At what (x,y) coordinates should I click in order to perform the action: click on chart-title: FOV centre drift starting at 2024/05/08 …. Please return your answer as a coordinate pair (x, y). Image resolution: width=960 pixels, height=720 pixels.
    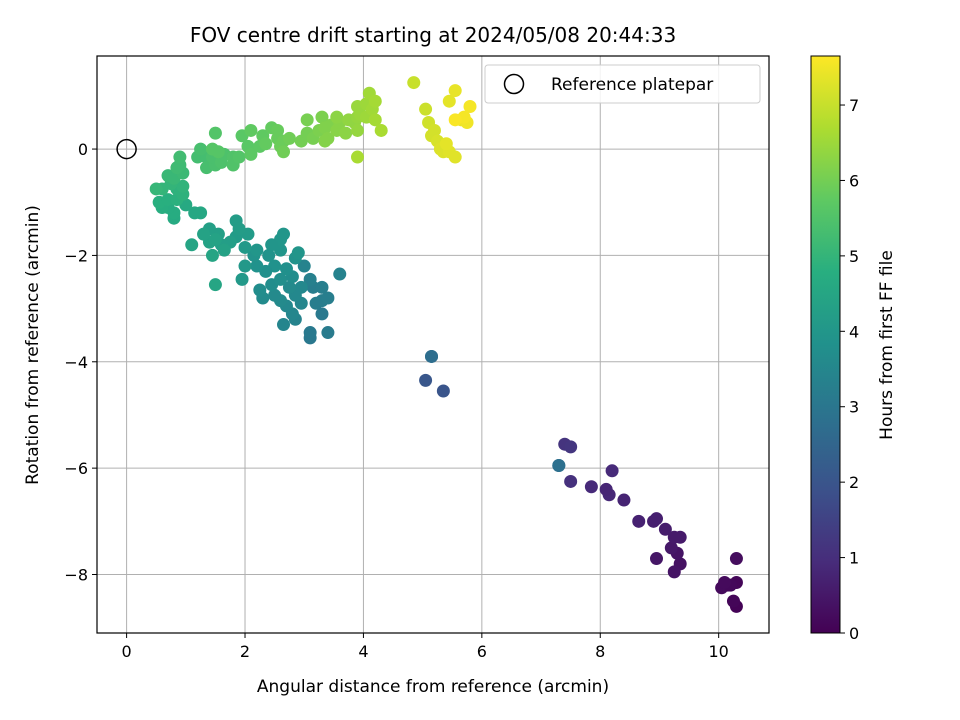
    Looking at the image, I should click on (433, 35).